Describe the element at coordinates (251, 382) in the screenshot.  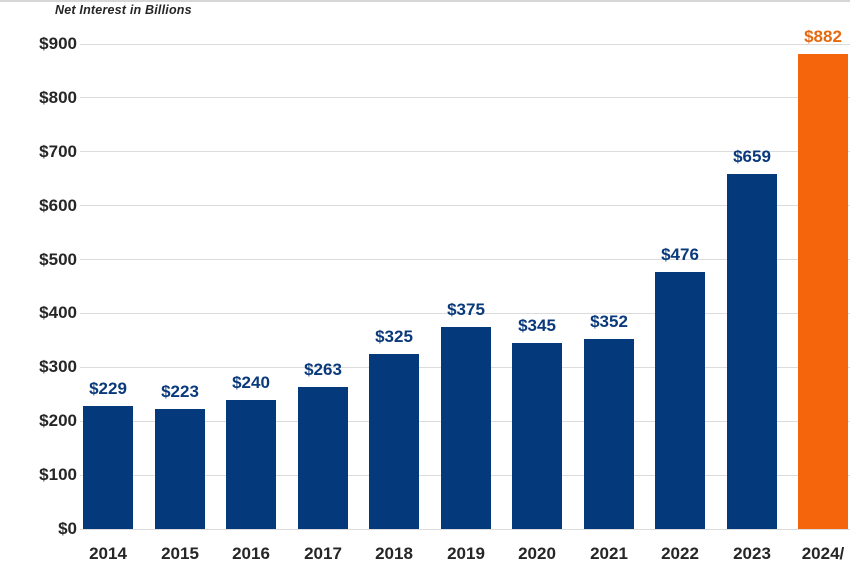
I see `bar-value-label: $240` at that location.